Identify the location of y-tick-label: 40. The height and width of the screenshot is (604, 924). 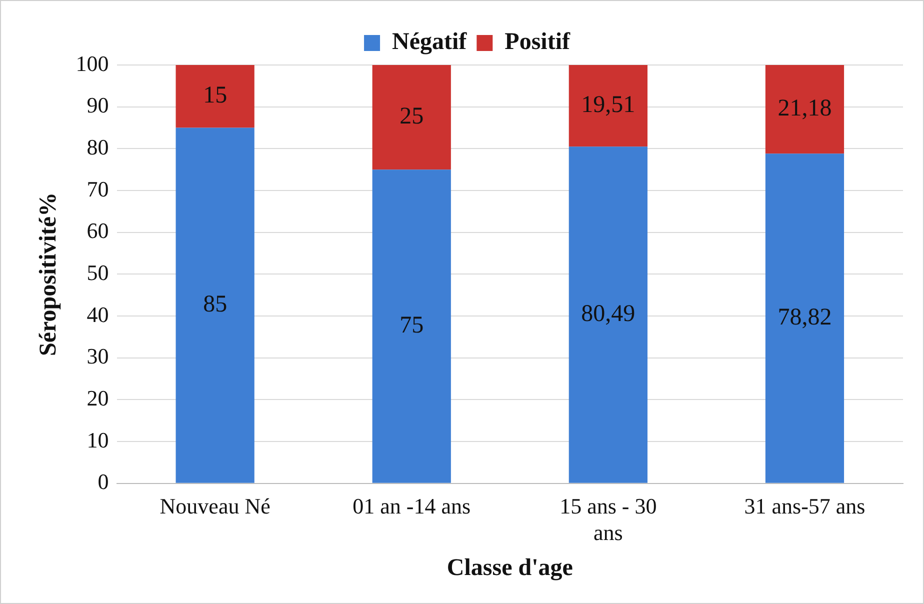
(97, 314).